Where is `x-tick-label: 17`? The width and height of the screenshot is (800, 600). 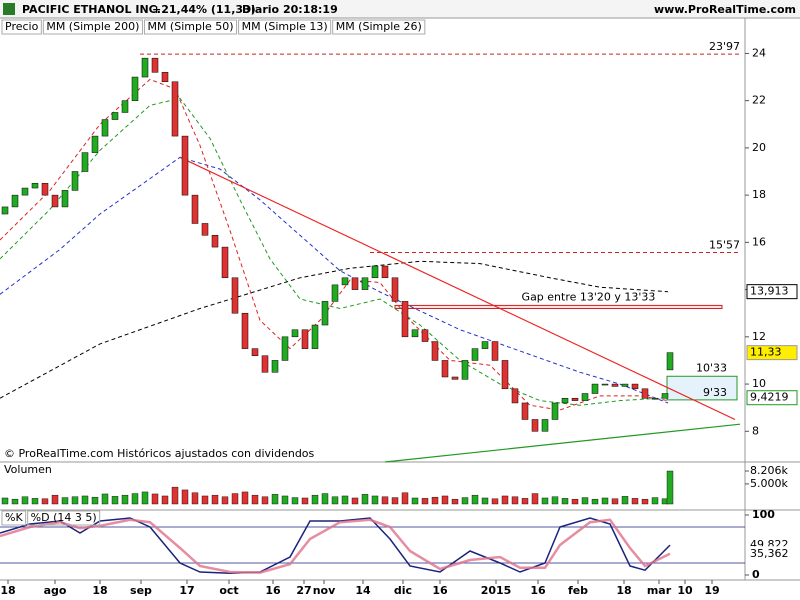 x-tick-label: 17 is located at coordinates (186, 590).